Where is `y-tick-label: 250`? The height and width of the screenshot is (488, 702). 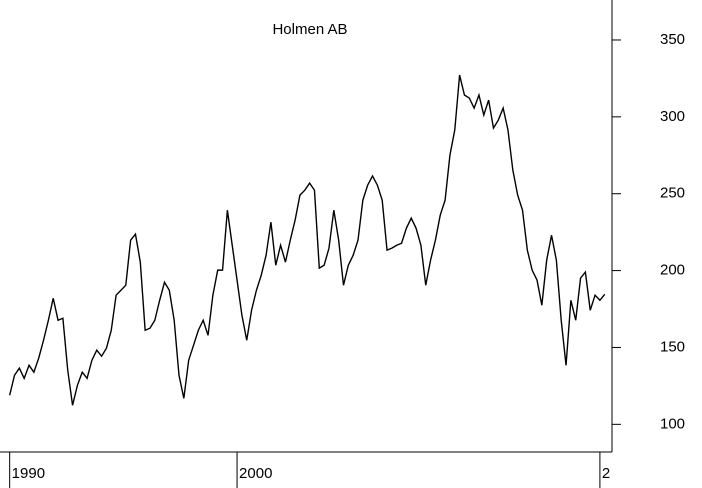
y-tick-label: 250 is located at coordinates (672, 193).